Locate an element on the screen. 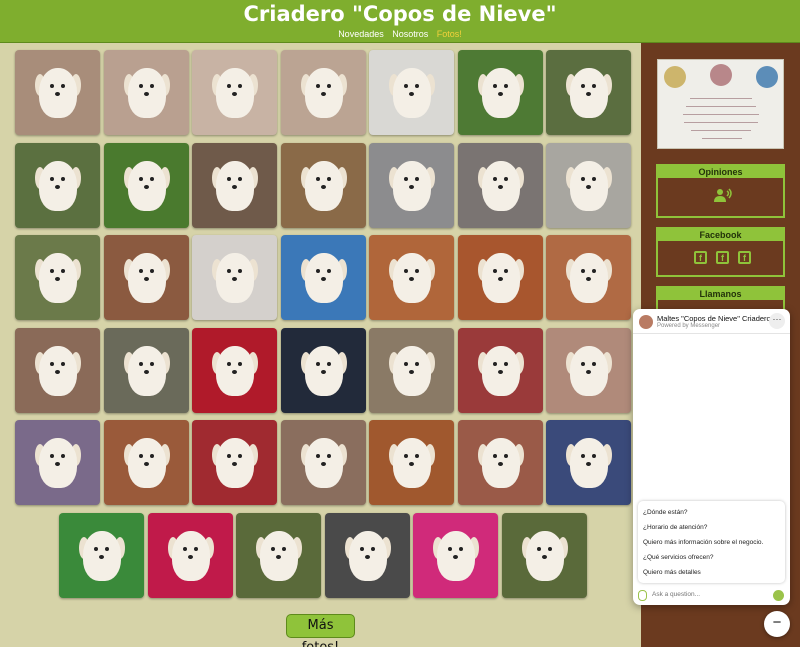  chat-input-row is located at coordinates (711, 596).